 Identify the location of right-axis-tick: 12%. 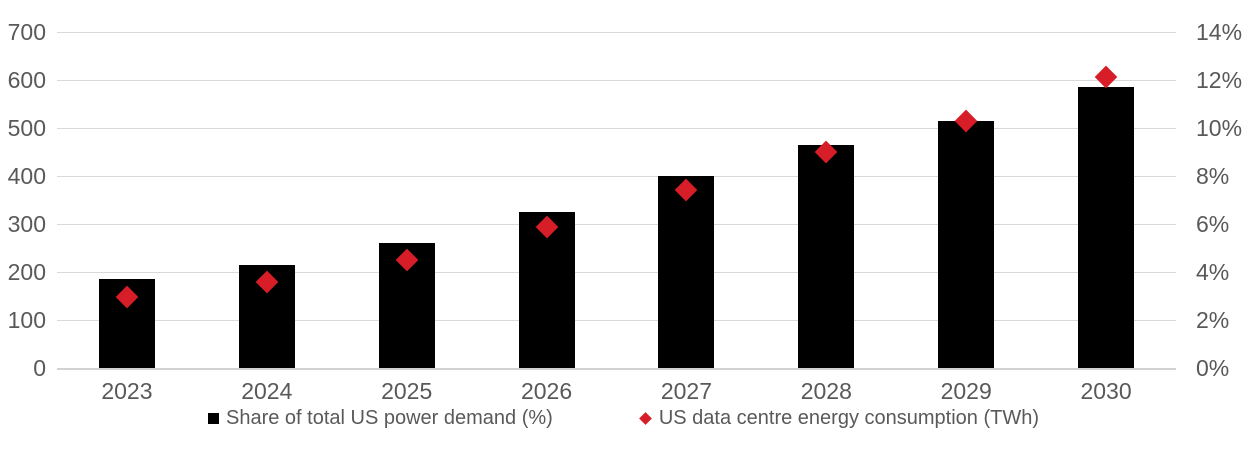
(1219, 80).